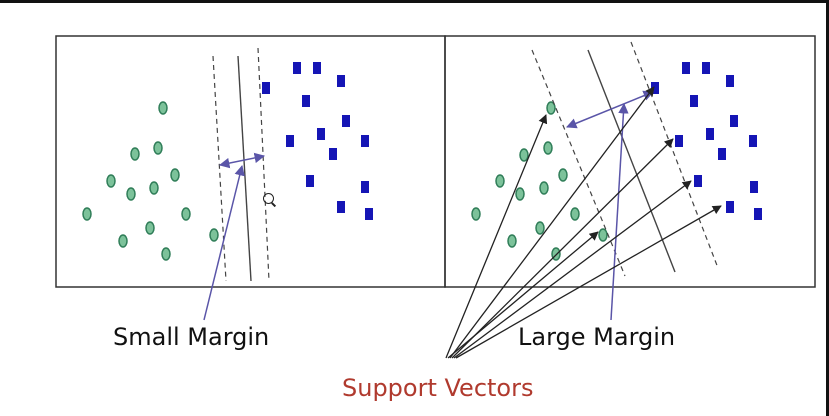  I want to click on large-margin-arrow, so click(610, 109).